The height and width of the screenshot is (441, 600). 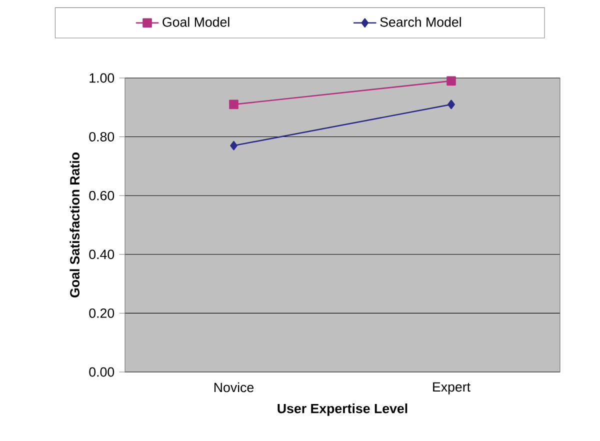 I want to click on x-tick-label: Expert, so click(x=451, y=388).